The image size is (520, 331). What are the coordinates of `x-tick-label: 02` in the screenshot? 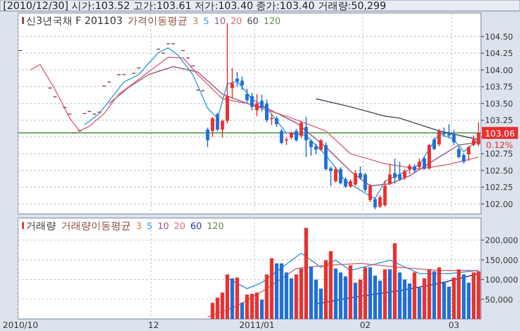 It's located at (365, 326).